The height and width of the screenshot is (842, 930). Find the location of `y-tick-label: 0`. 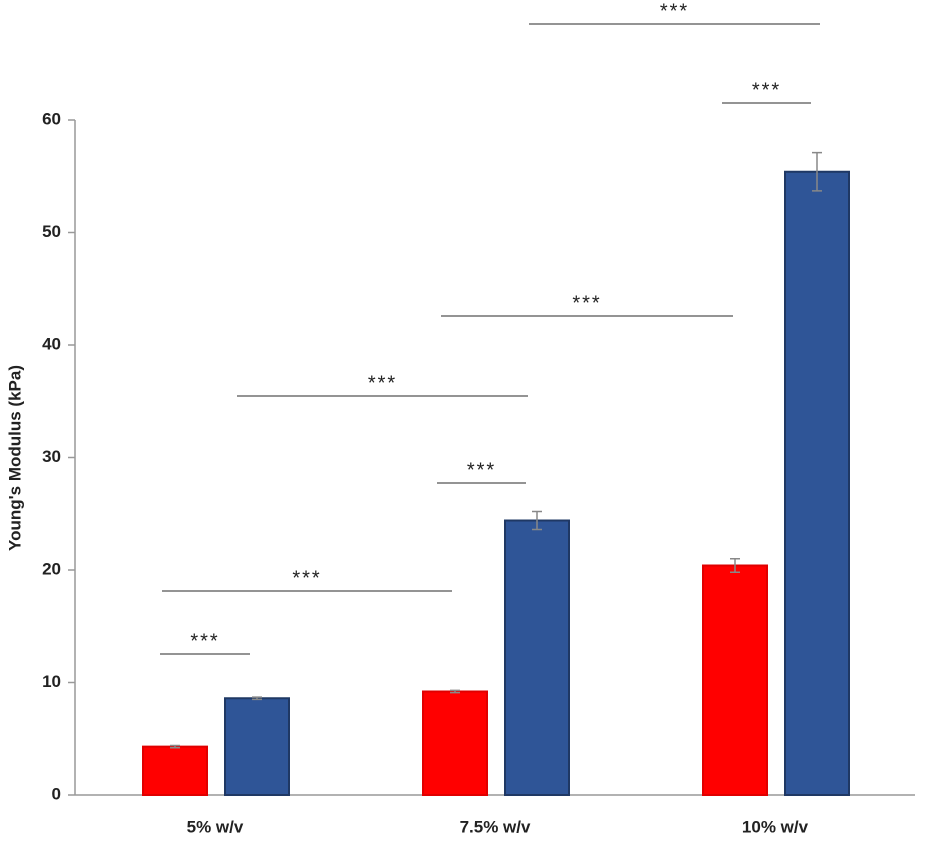

y-tick-label: 0 is located at coordinates (56, 793).